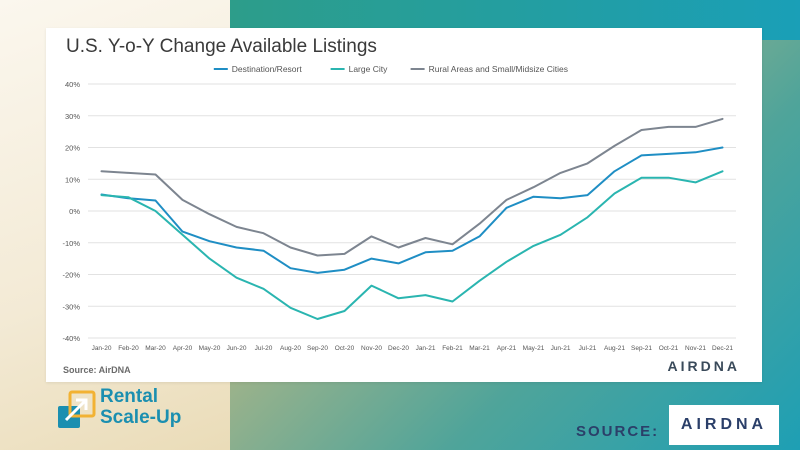 The height and width of the screenshot is (450, 800). What do you see at coordinates (345, 348) in the screenshot?
I see `x-tick-label: Oct-20` at bounding box center [345, 348].